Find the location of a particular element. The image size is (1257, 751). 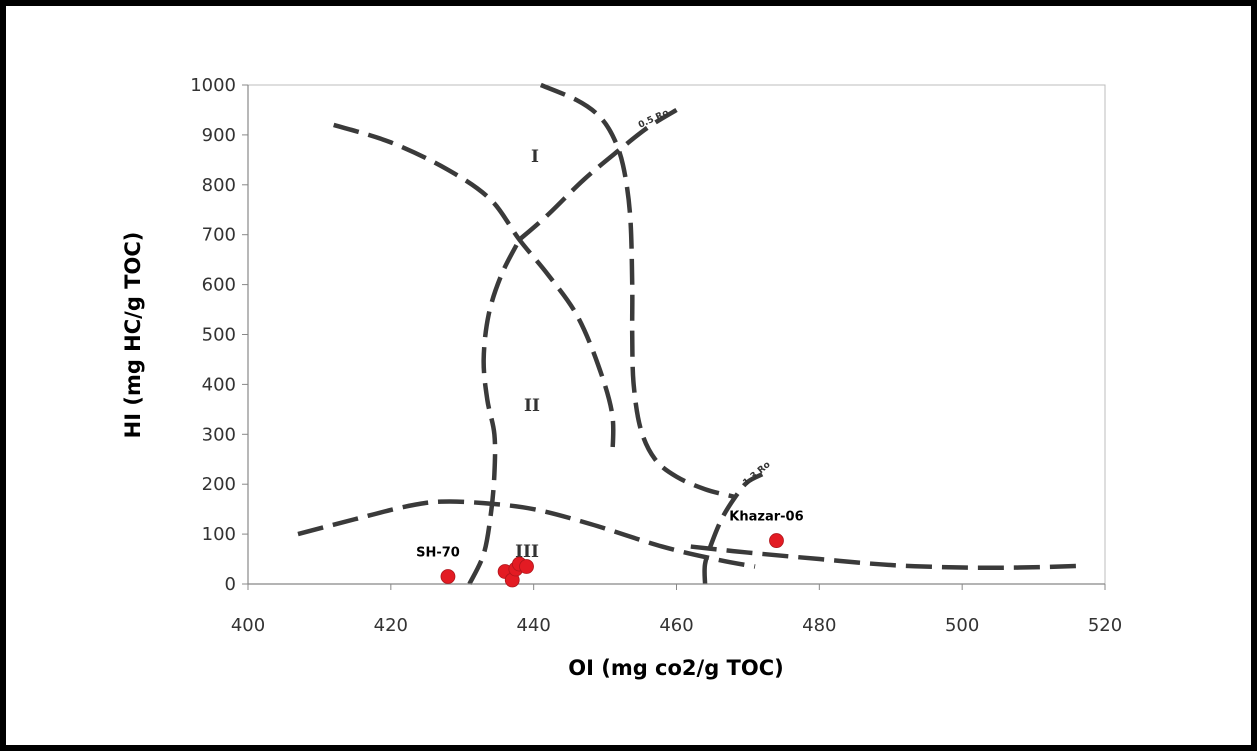

x-tick-label: 400 is located at coordinates (248, 625).